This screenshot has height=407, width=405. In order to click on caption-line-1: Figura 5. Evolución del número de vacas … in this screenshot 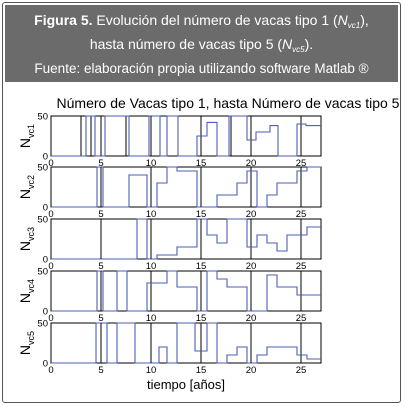, I will do `click(201, 23)`.